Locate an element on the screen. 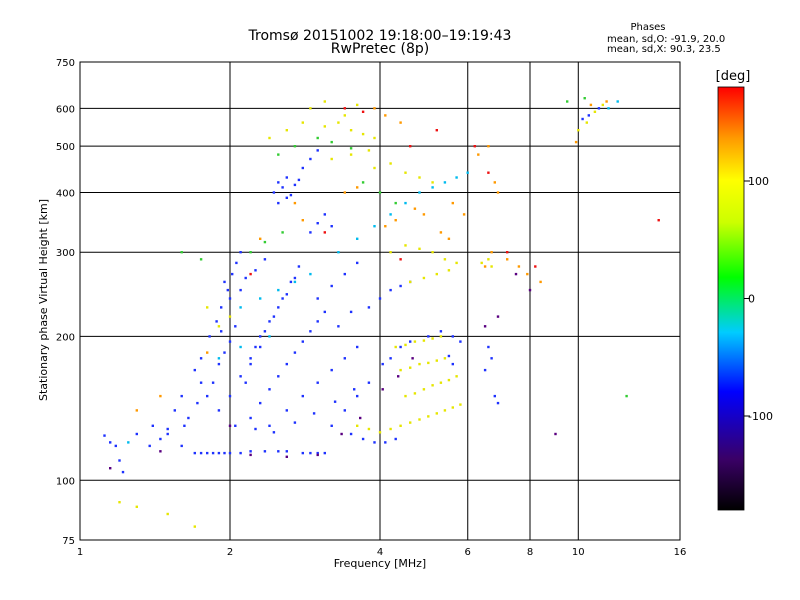  y-tick-label: 200 is located at coordinates (65, 337).